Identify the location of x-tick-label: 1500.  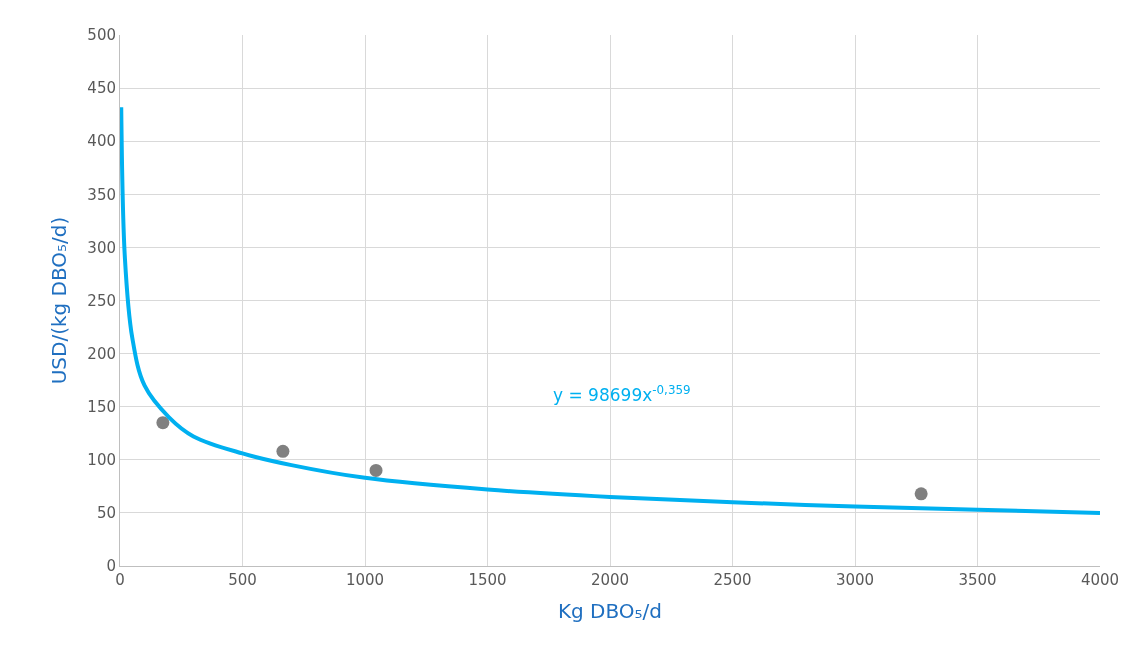
(487, 580).